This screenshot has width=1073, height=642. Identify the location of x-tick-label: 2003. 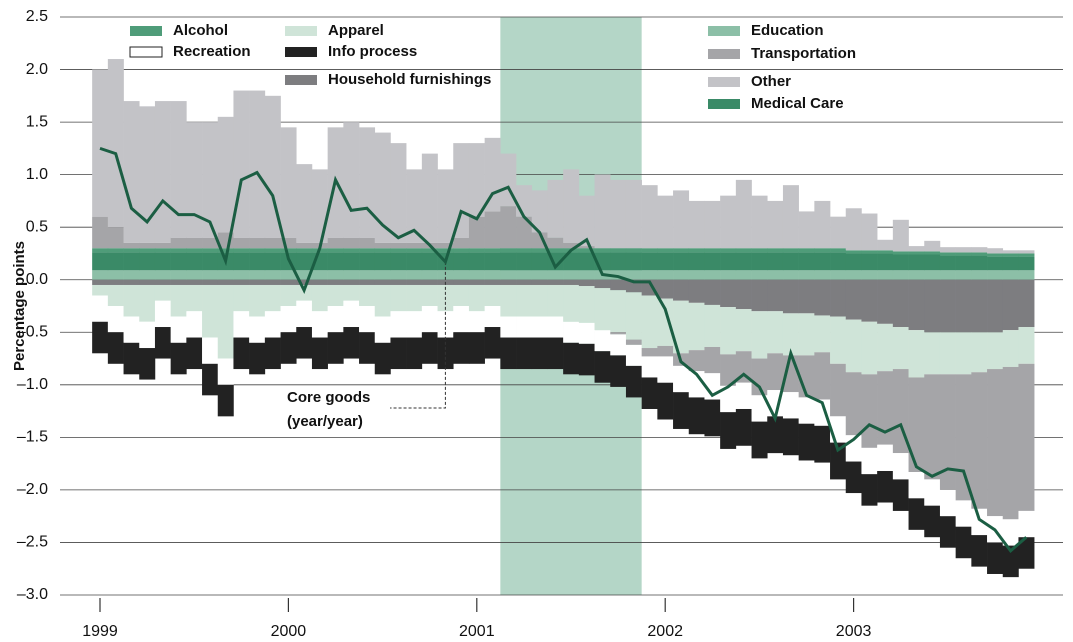
(854, 631).